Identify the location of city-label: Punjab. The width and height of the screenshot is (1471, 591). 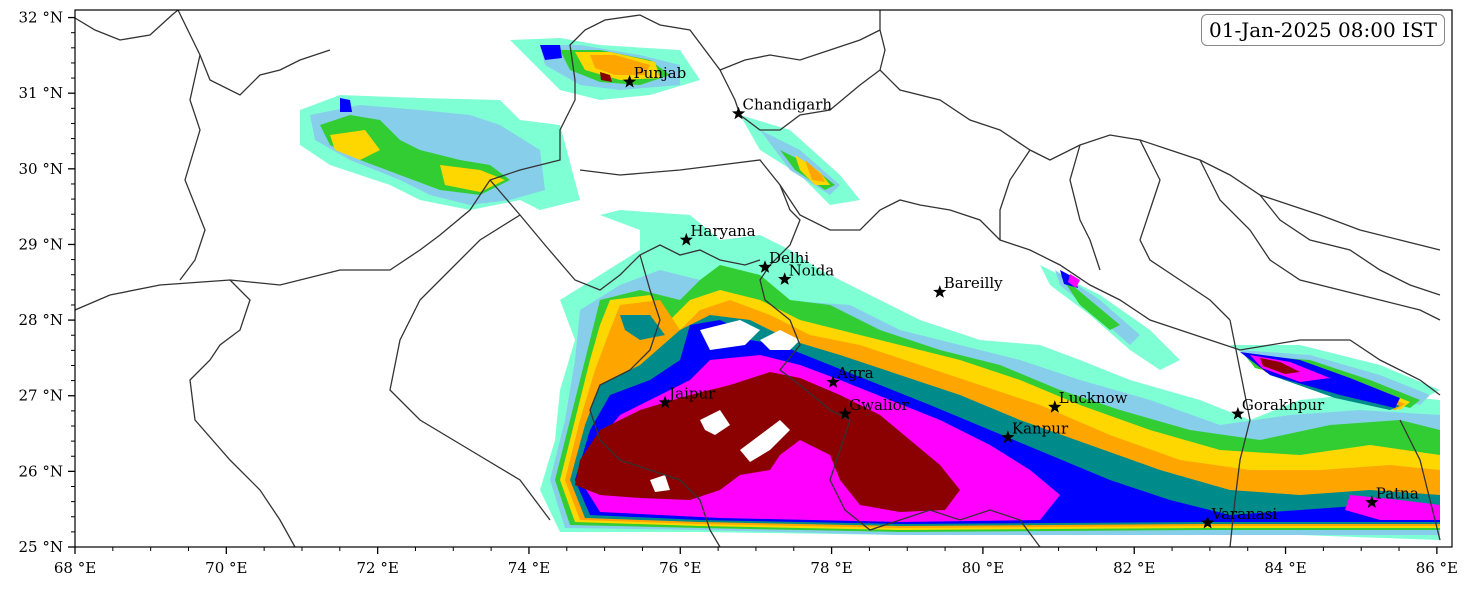
(660, 73).